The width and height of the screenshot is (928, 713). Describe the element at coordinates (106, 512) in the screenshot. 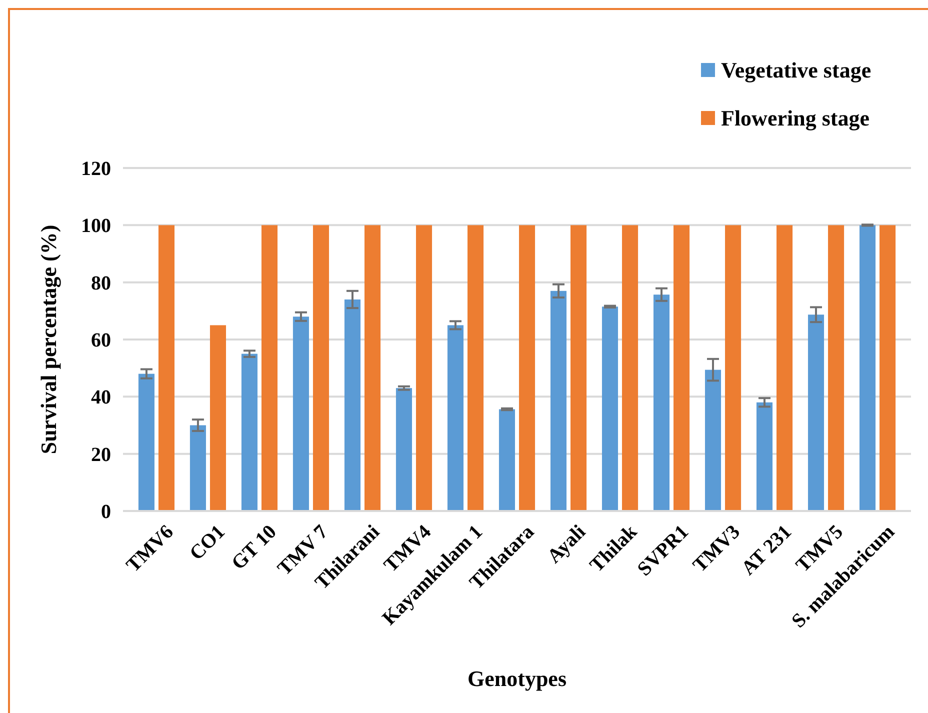

I see `y-tick-label: 0` at that location.